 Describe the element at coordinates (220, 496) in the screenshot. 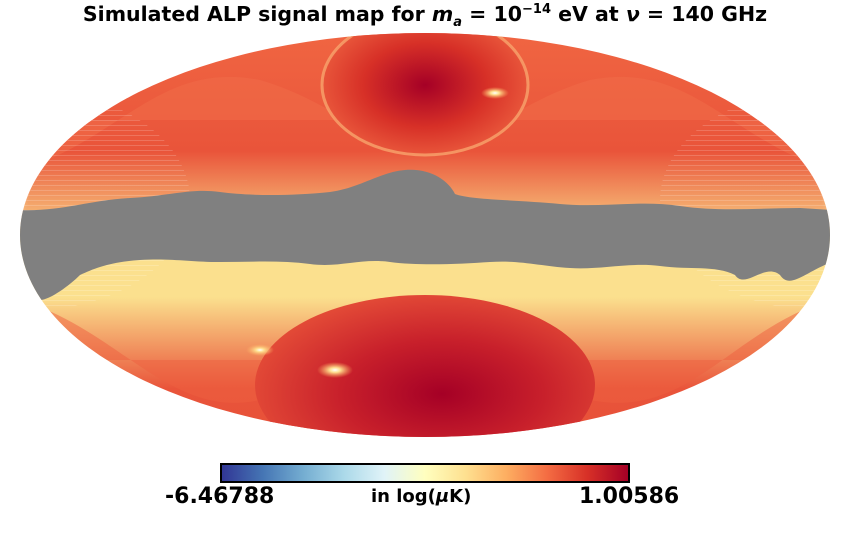

I see `colorbar-min-label: -6.46788` at that location.